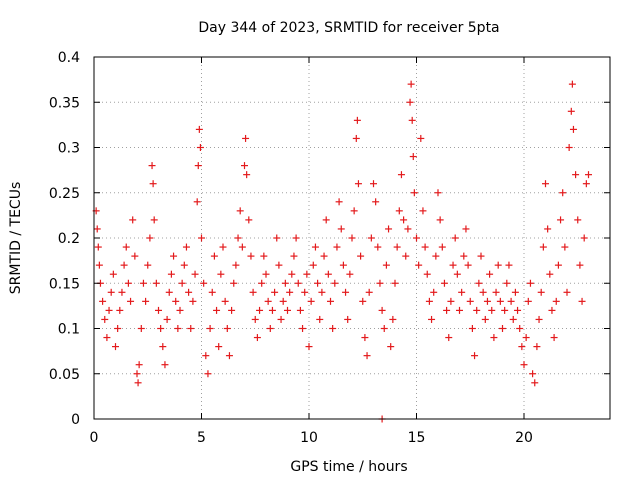  What do you see at coordinates (75, 420) in the screenshot?
I see `y-tick-label: 0` at bounding box center [75, 420].